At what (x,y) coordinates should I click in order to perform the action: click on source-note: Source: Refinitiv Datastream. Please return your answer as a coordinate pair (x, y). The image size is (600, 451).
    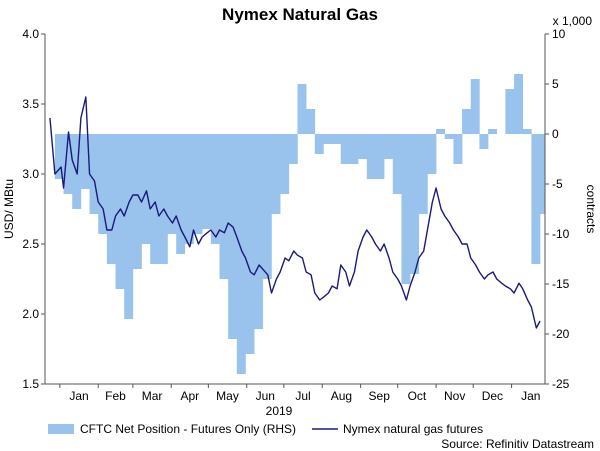
    Looking at the image, I should click on (517, 444).